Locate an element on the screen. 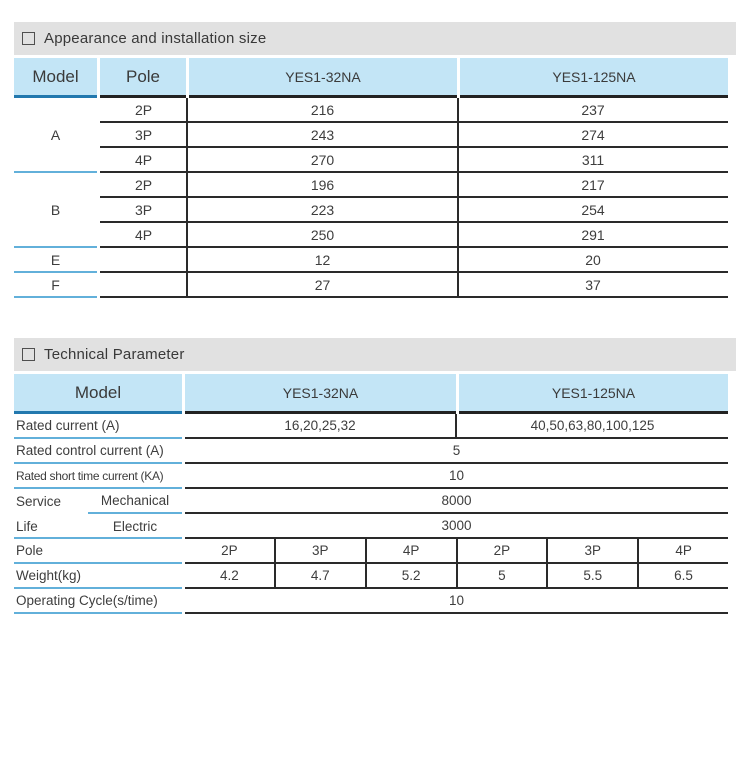 Image resolution: width=750 pixels, height=765 pixels. row-values-weight: 4.2 4.7 5.2 5 5.5 6.5 is located at coordinates (456, 576).